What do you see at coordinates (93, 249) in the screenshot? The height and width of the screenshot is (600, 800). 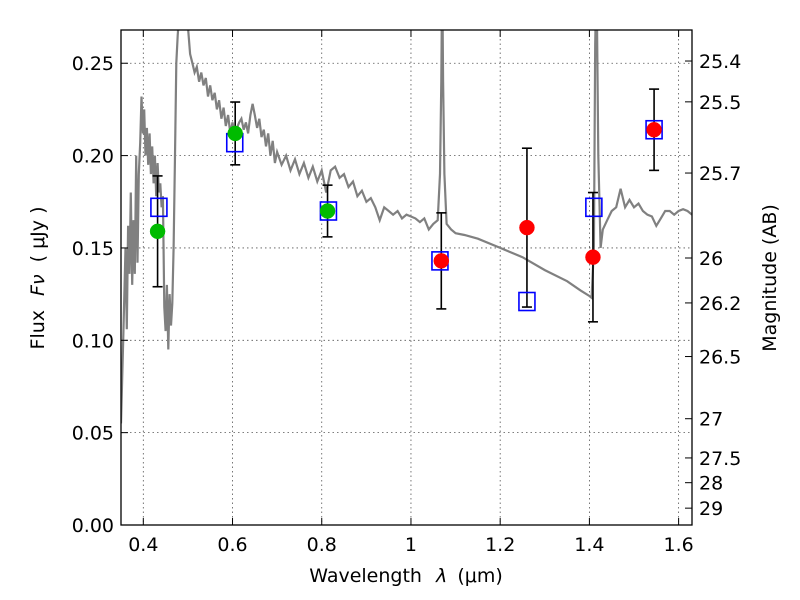 I see `y-tick-label: 0.15` at bounding box center [93, 249].